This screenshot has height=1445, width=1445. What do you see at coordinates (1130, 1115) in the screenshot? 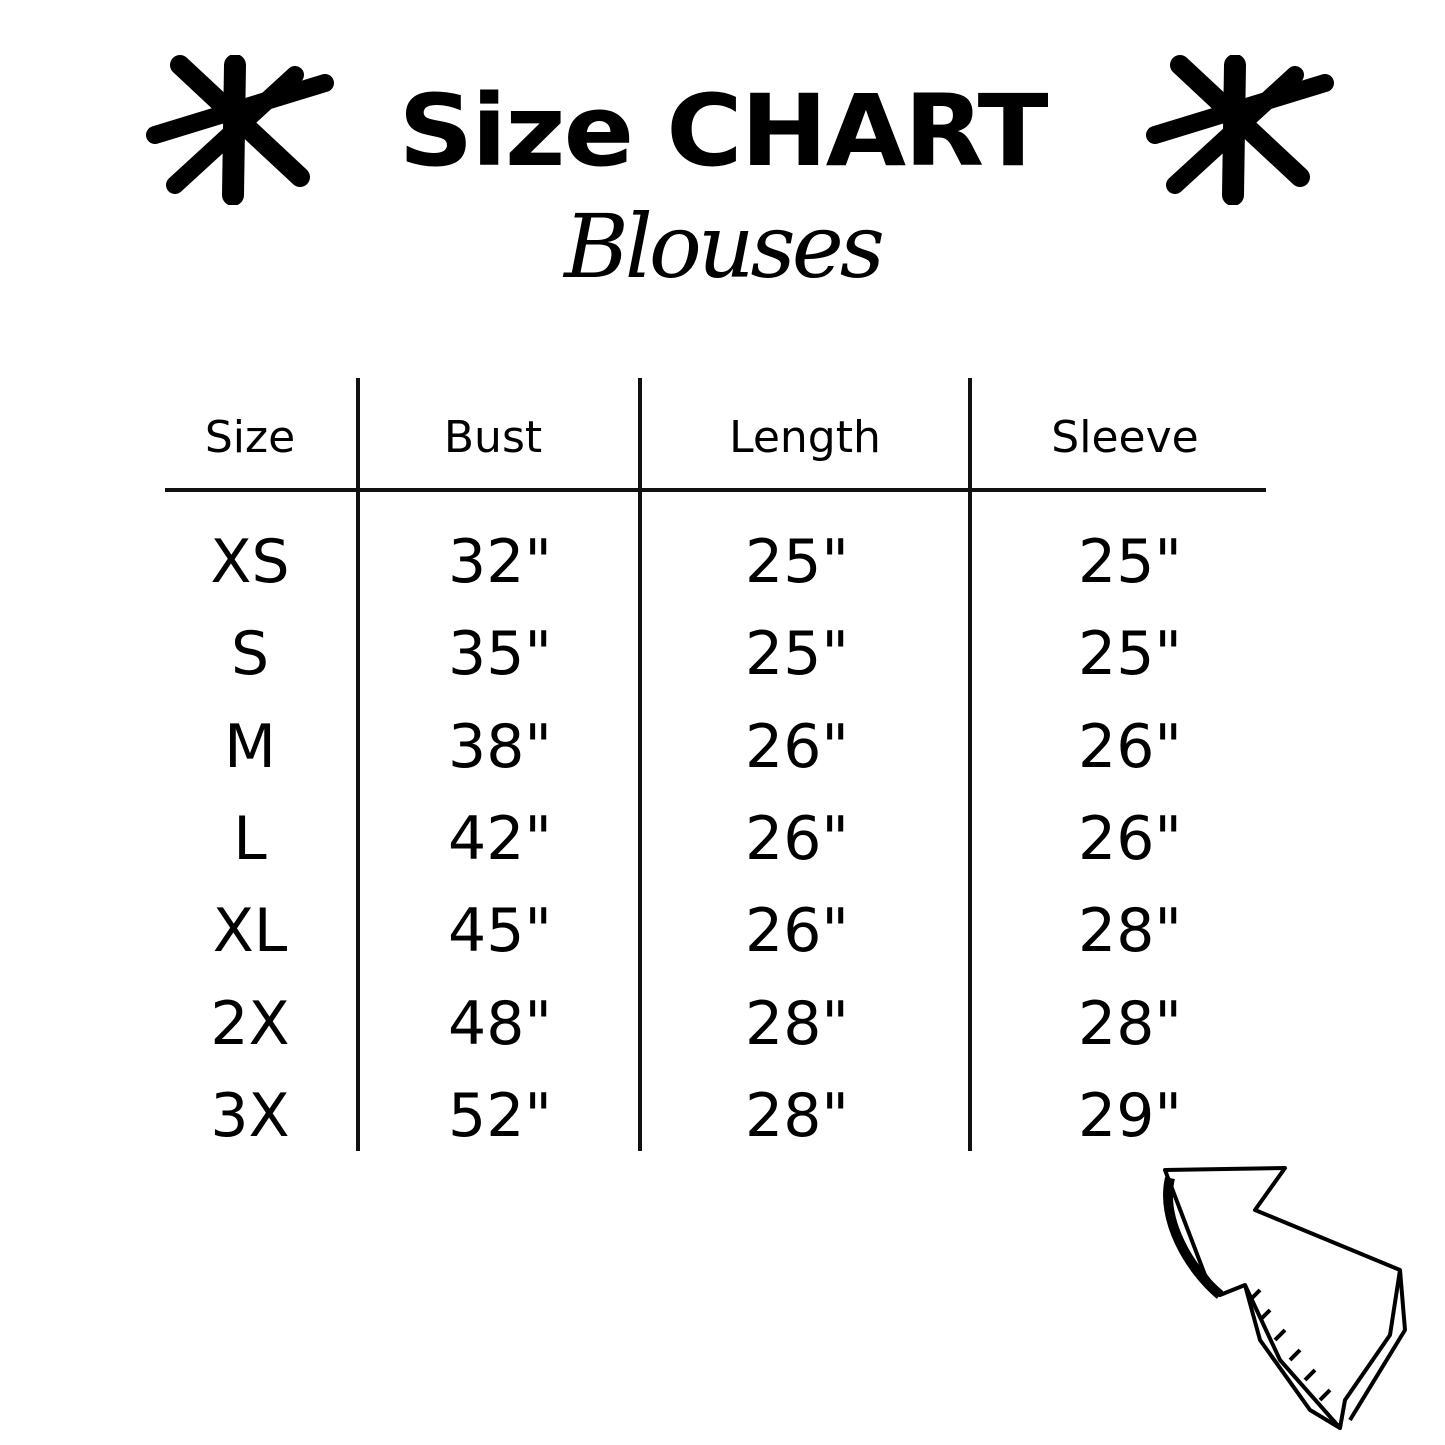
I see `table-cell-sleeve: 29"` at bounding box center [1130, 1115].